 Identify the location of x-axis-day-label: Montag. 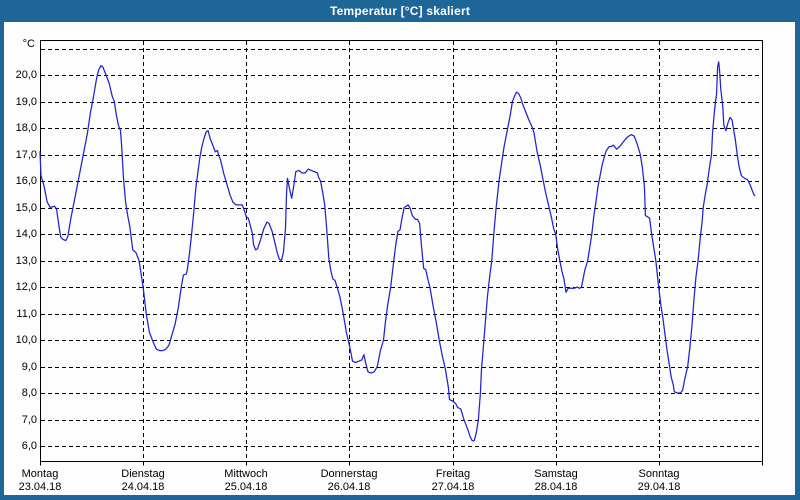
(40, 474).